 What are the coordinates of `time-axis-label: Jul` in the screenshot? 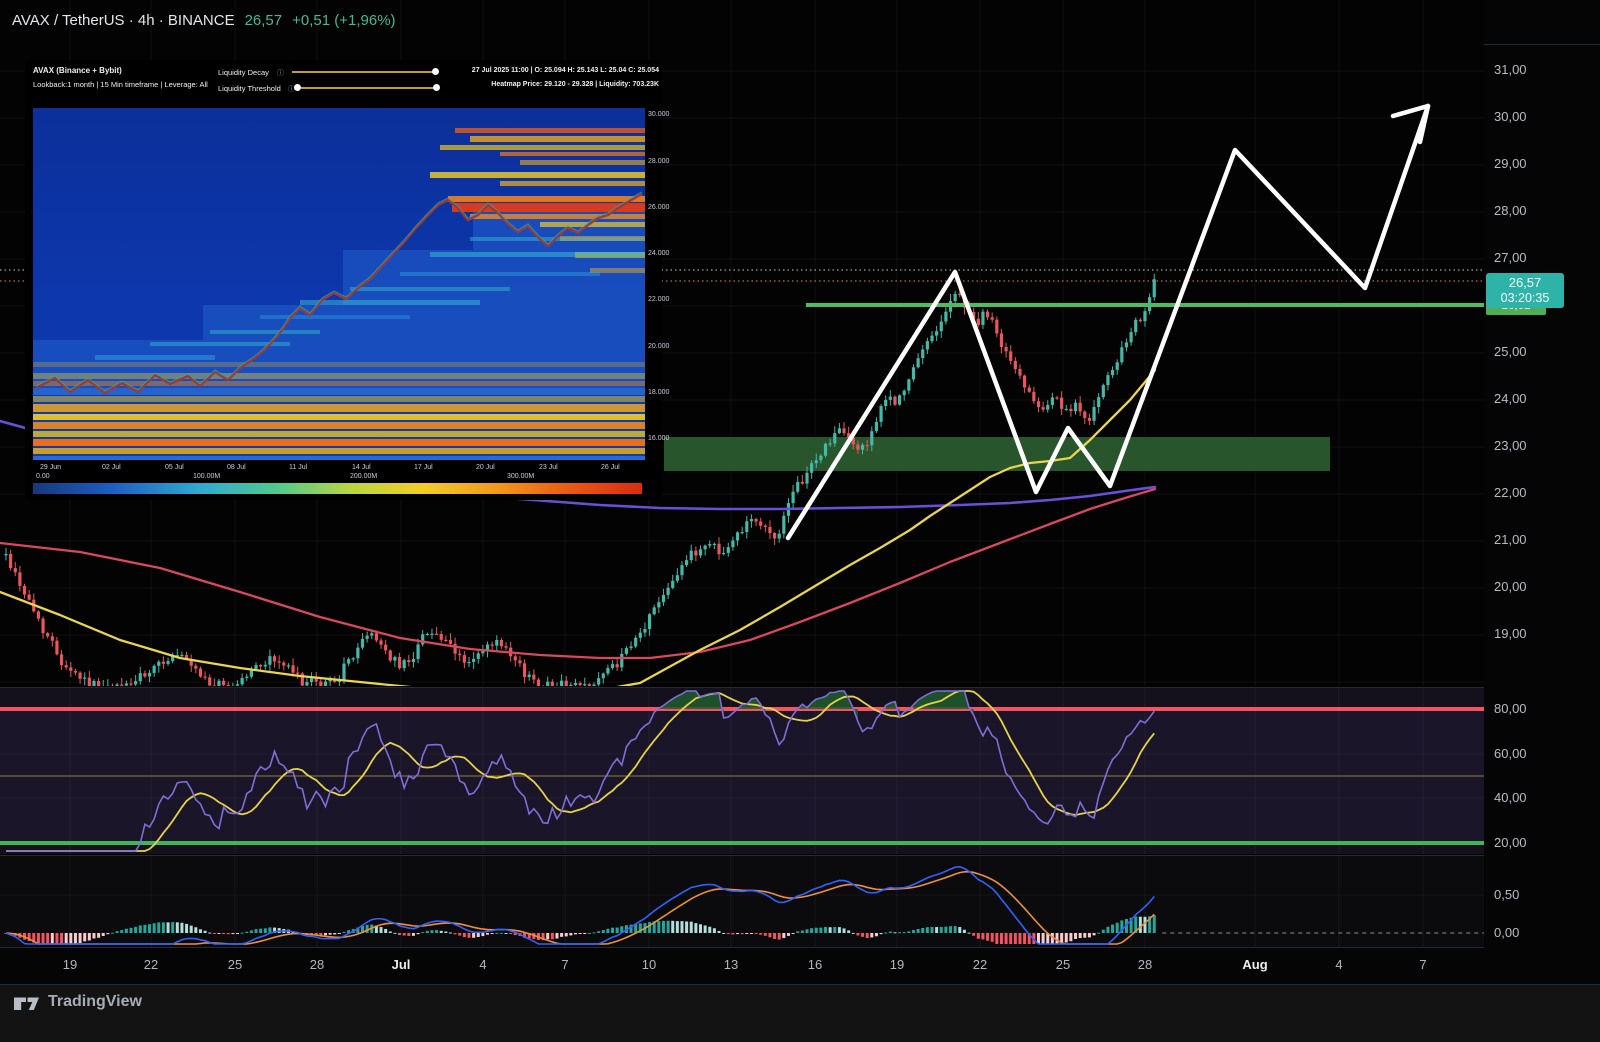 It's located at (401, 964).